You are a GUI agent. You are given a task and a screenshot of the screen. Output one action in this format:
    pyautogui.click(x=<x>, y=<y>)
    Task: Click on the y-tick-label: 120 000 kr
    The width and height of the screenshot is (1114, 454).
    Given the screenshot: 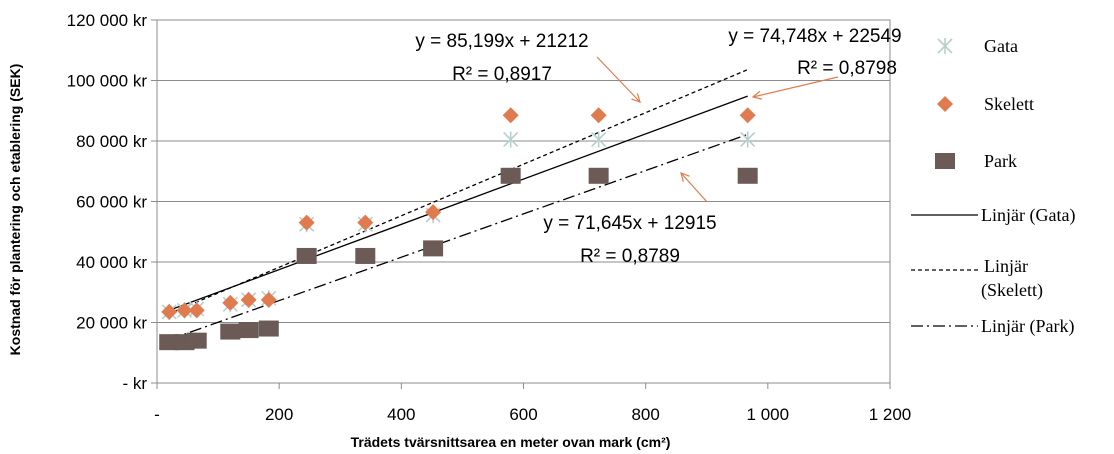 What is the action you would take?
    pyautogui.click(x=107, y=20)
    